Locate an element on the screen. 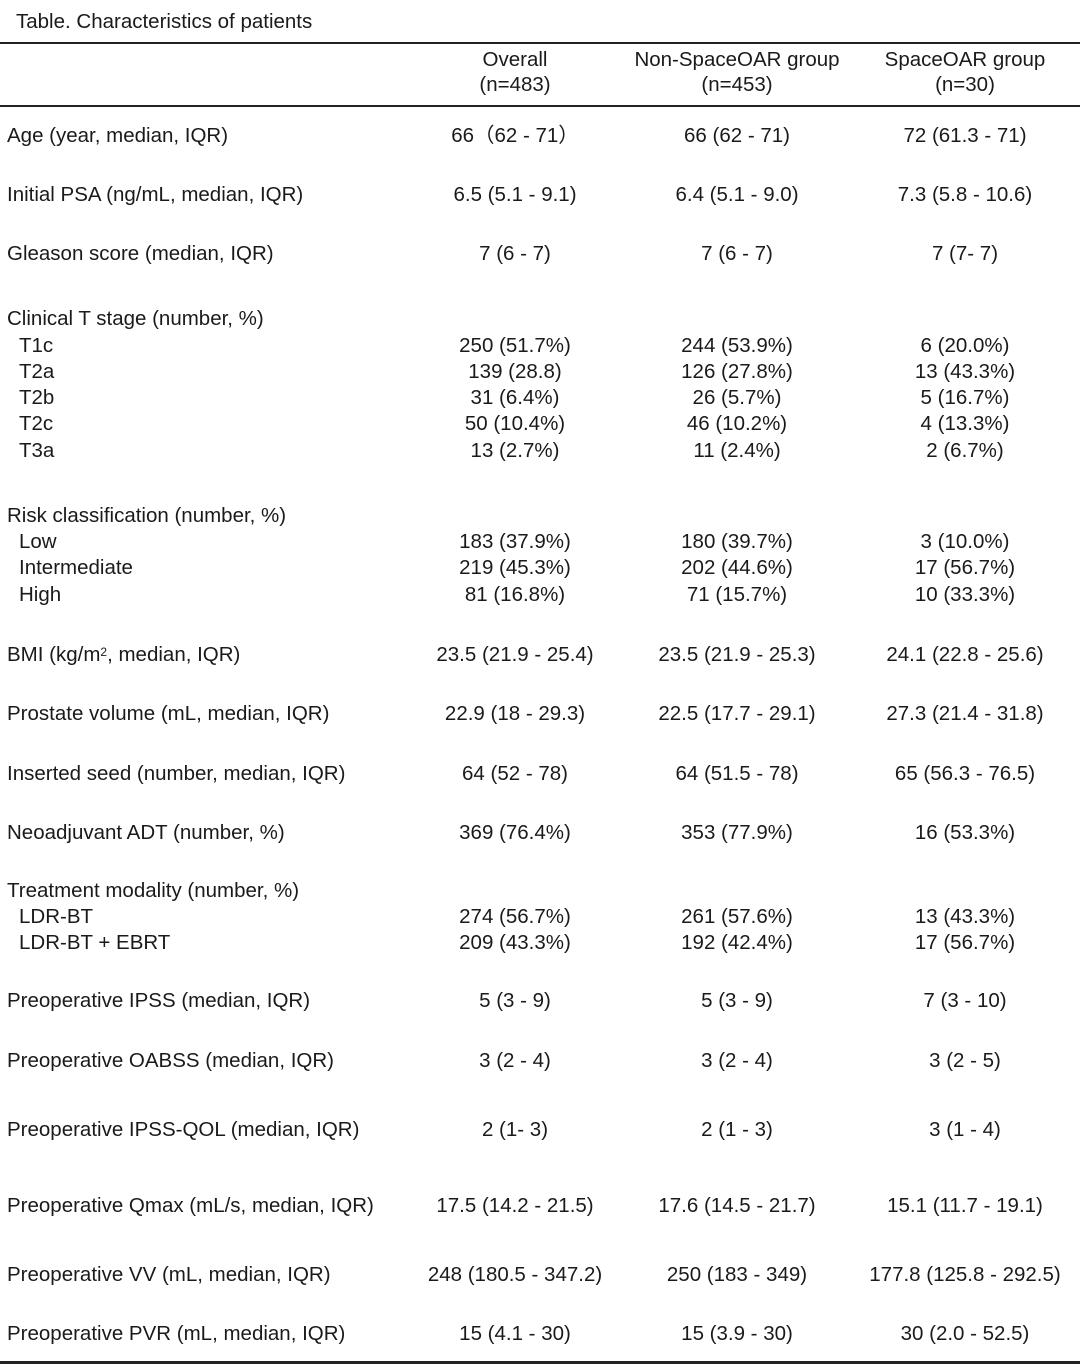  row-label-text: Preoperative OABSS (median, IQR) is located at coordinates (170, 1060).